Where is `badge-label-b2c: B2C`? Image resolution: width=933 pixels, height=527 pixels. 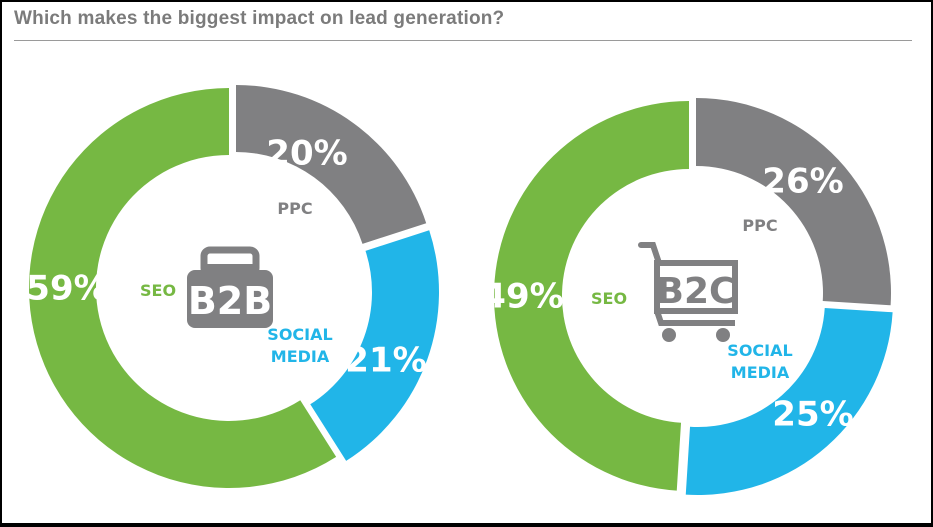 badge-label-b2c: B2C is located at coordinates (696, 291).